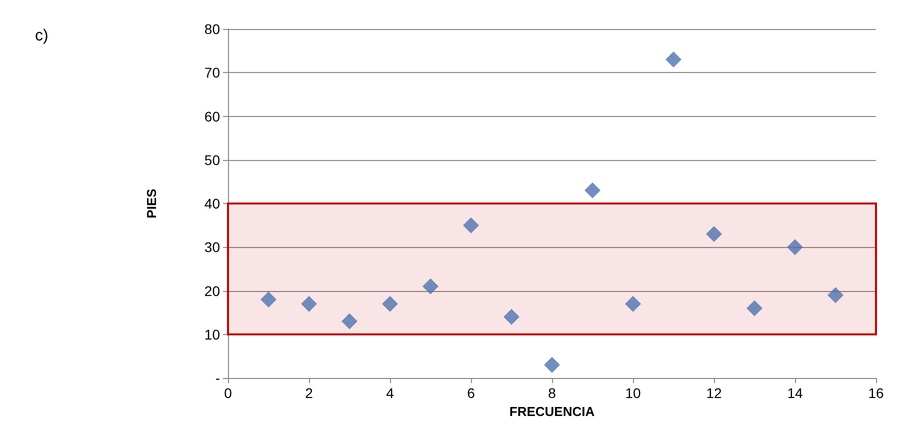 The image size is (900, 442). I want to click on y-tick-label: 10, so click(212, 334).